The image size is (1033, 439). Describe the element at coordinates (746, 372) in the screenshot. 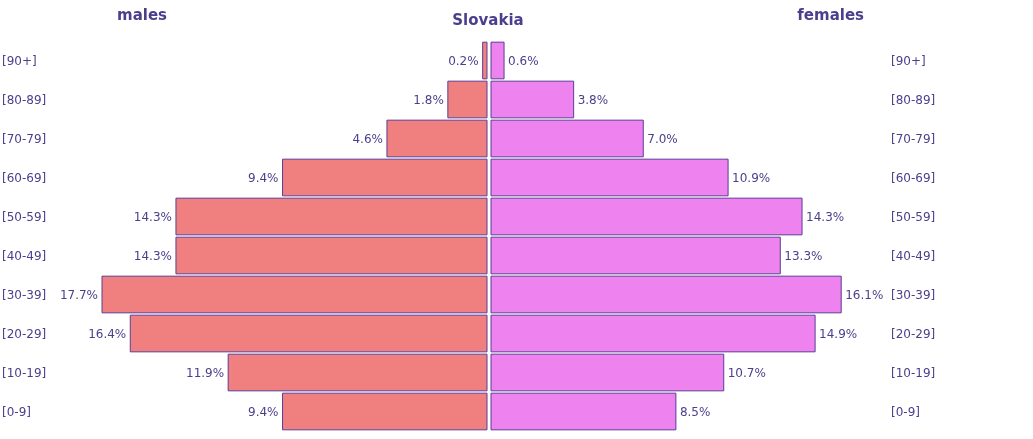

I see `data-label: 10.7%` at that location.